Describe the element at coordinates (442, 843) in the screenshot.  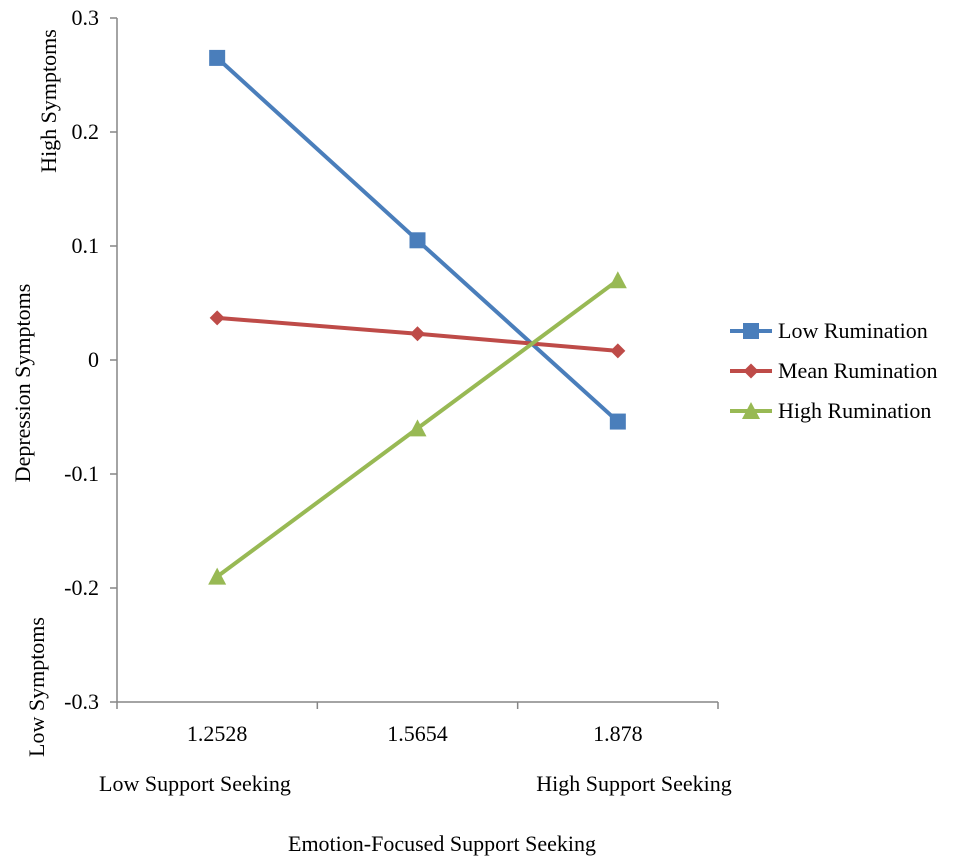
I see `x-axis-title: Emotion-Focused Support Seeking` at that location.